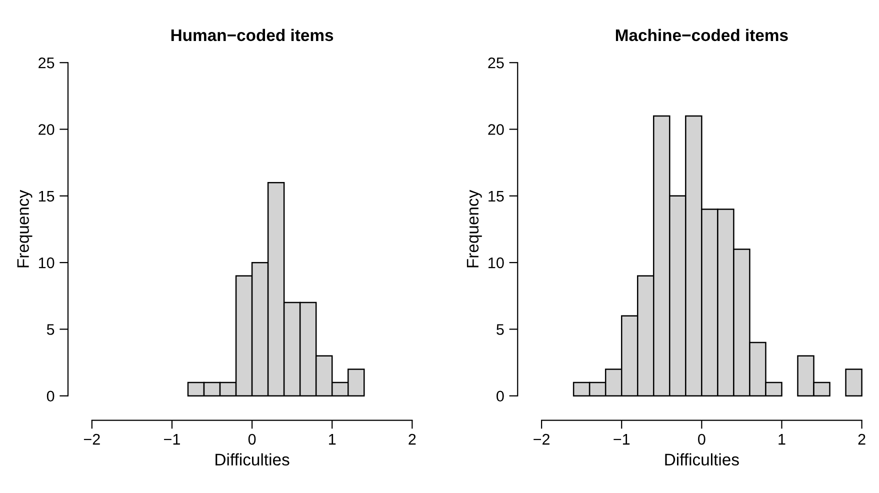  What do you see at coordinates (252, 35) in the screenshot?
I see `chart-title: Human−coded items` at bounding box center [252, 35].